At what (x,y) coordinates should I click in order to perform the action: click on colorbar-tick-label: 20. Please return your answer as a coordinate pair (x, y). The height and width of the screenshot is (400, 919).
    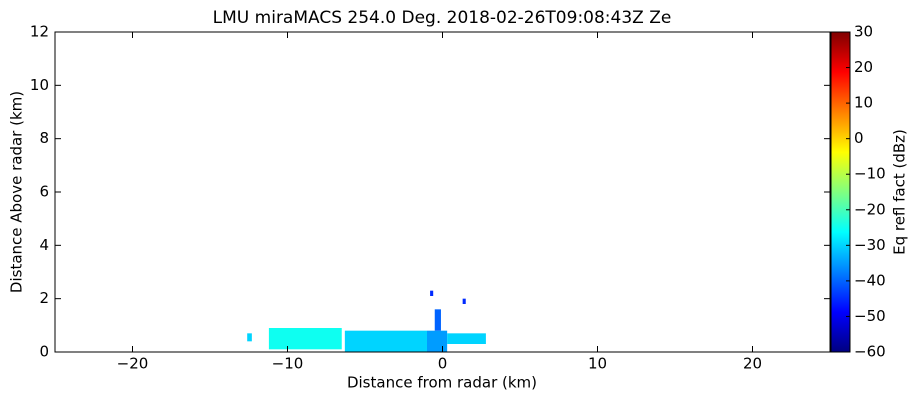
    Looking at the image, I should click on (863, 67).